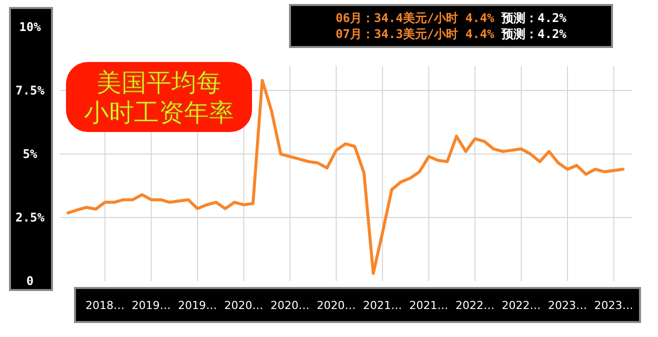  I want to click on annotation: 07月：34.3美元/小时 4.4% 预测：4.2%, so click(452, 34).